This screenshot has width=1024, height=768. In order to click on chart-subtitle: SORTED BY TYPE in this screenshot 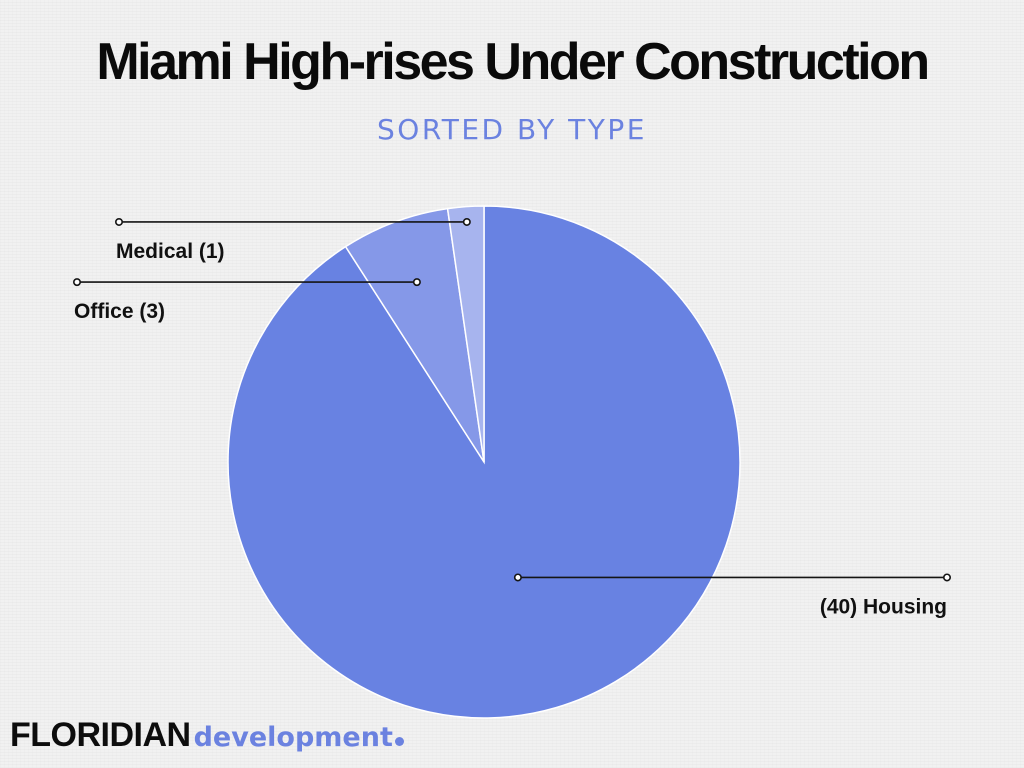, I will do `click(512, 129)`.